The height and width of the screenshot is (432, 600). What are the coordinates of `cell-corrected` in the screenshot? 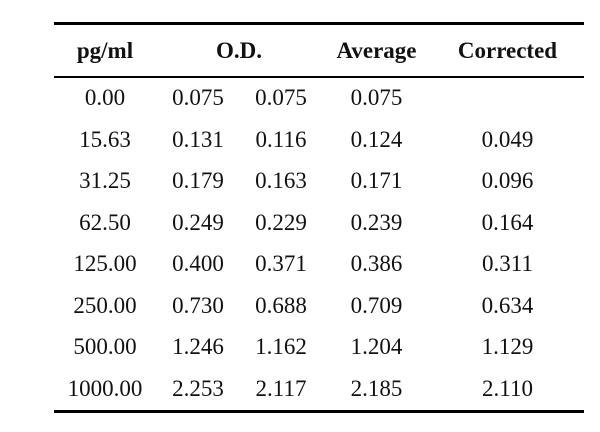 It's located at (507, 99).